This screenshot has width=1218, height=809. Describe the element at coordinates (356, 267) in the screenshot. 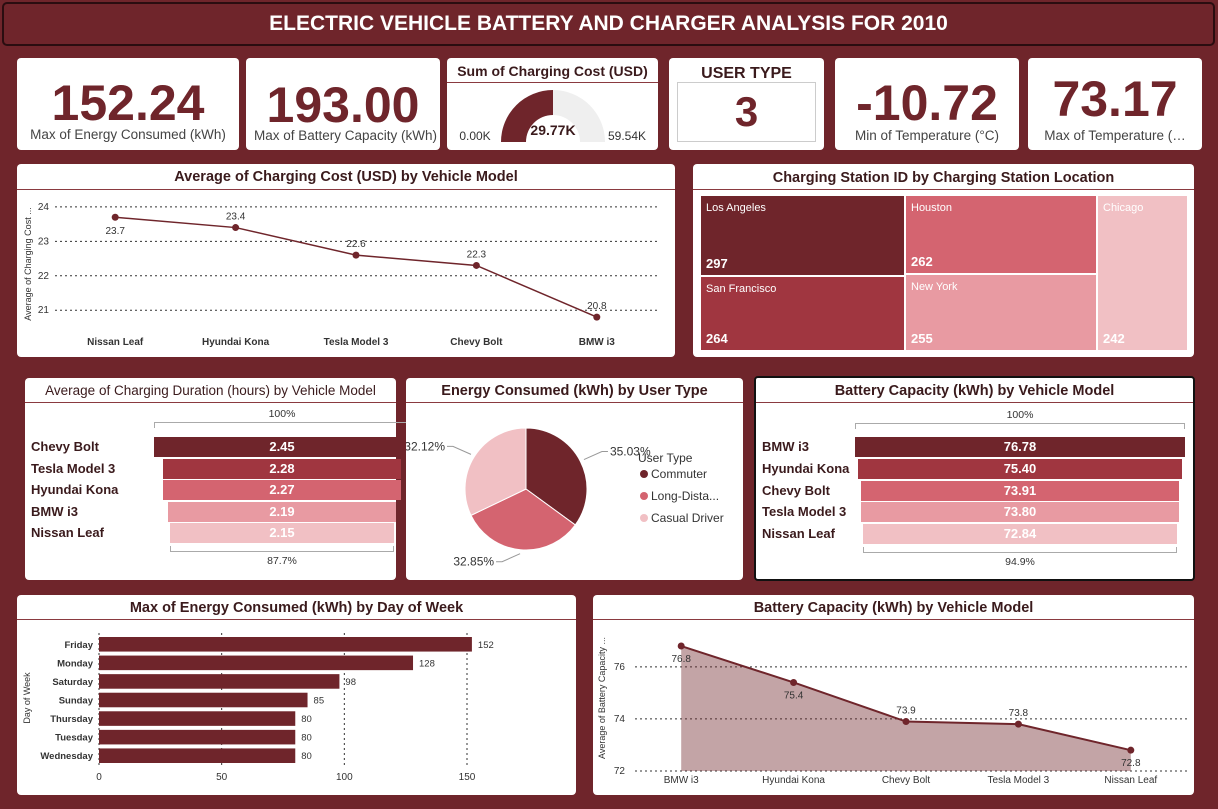

I see `series-line` at that location.